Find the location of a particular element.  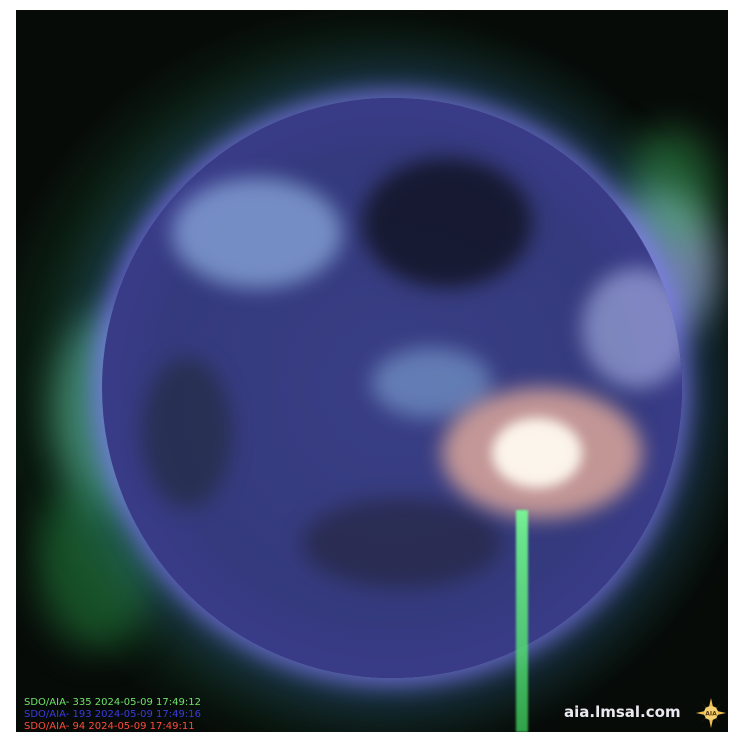

dark-region-left is located at coordinates (187, 433).